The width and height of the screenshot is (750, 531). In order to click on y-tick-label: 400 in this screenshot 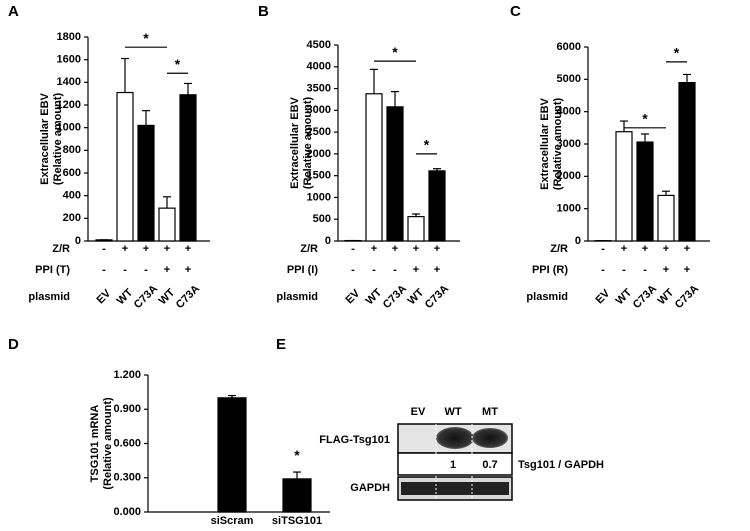, I will do `click(72, 196)`.